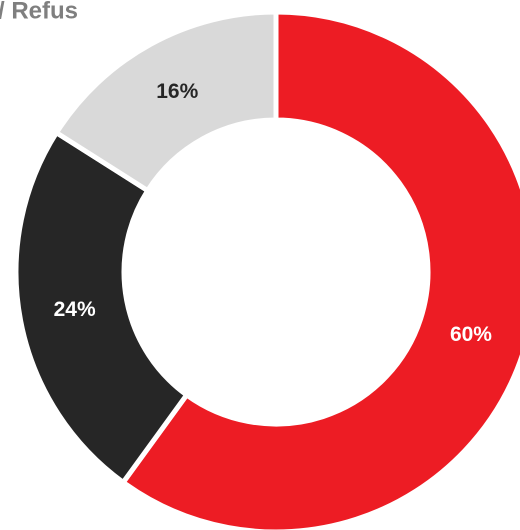 The image size is (520, 530). What do you see at coordinates (39, 12) in the screenshot?
I see `chart-title: / Refus` at bounding box center [39, 12].